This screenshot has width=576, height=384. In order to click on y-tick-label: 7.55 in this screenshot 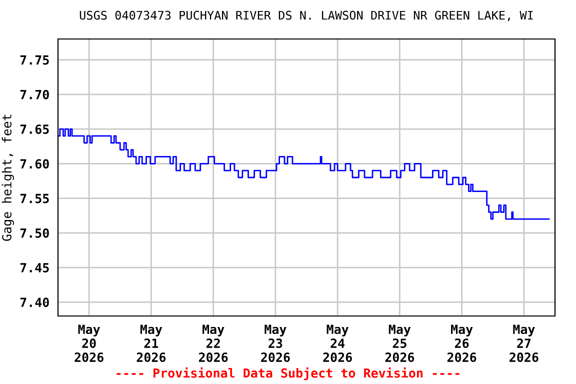, I will do `click(34, 199)`.